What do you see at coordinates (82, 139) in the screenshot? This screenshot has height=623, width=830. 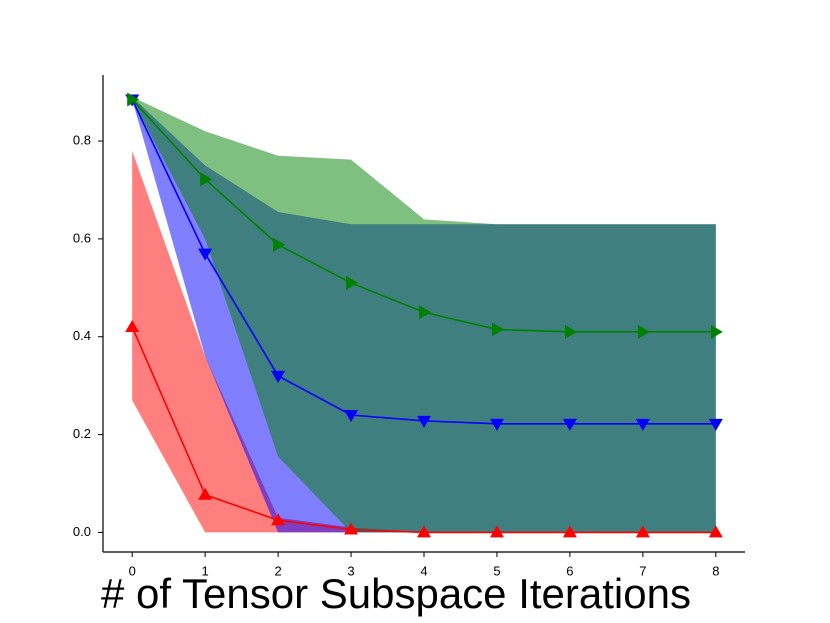 I see `y-tick-label: 0.8` at bounding box center [82, 139].